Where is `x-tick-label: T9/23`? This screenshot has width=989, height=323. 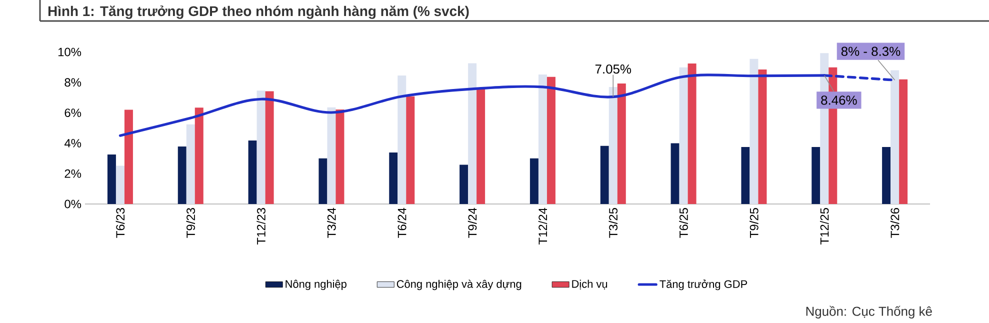 x-tick-label: T9/23 is located at coordinates (191, 223).